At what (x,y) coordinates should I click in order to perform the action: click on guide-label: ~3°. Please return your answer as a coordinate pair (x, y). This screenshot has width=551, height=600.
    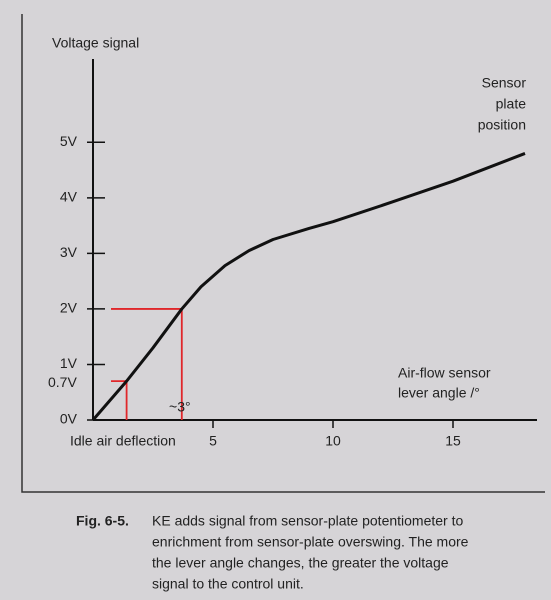
    Looking at the image, I should click on (180, 407).